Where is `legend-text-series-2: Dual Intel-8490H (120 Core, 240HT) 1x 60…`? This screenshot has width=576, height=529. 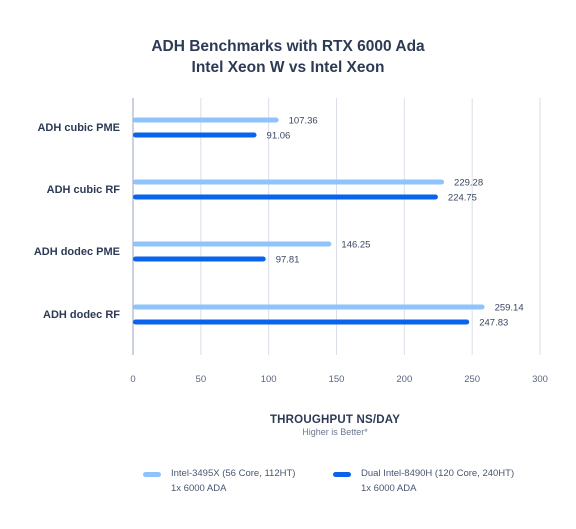
legend-text-series-2: Dual Intel-8490H (120 Core, 240HT) 1x 60… is located at coordinates (437, 481).